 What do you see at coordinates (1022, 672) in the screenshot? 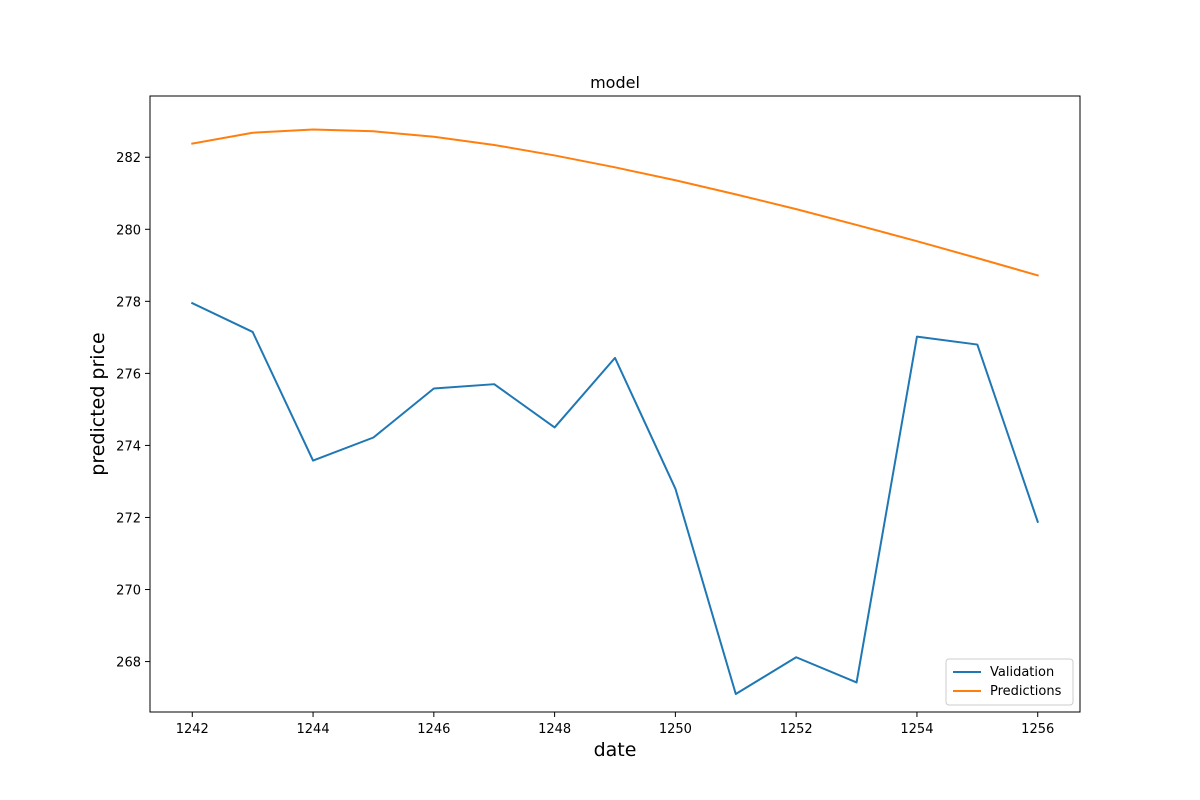
I see `legend-label-validation: Validation` at bounding box center [1022, 672].